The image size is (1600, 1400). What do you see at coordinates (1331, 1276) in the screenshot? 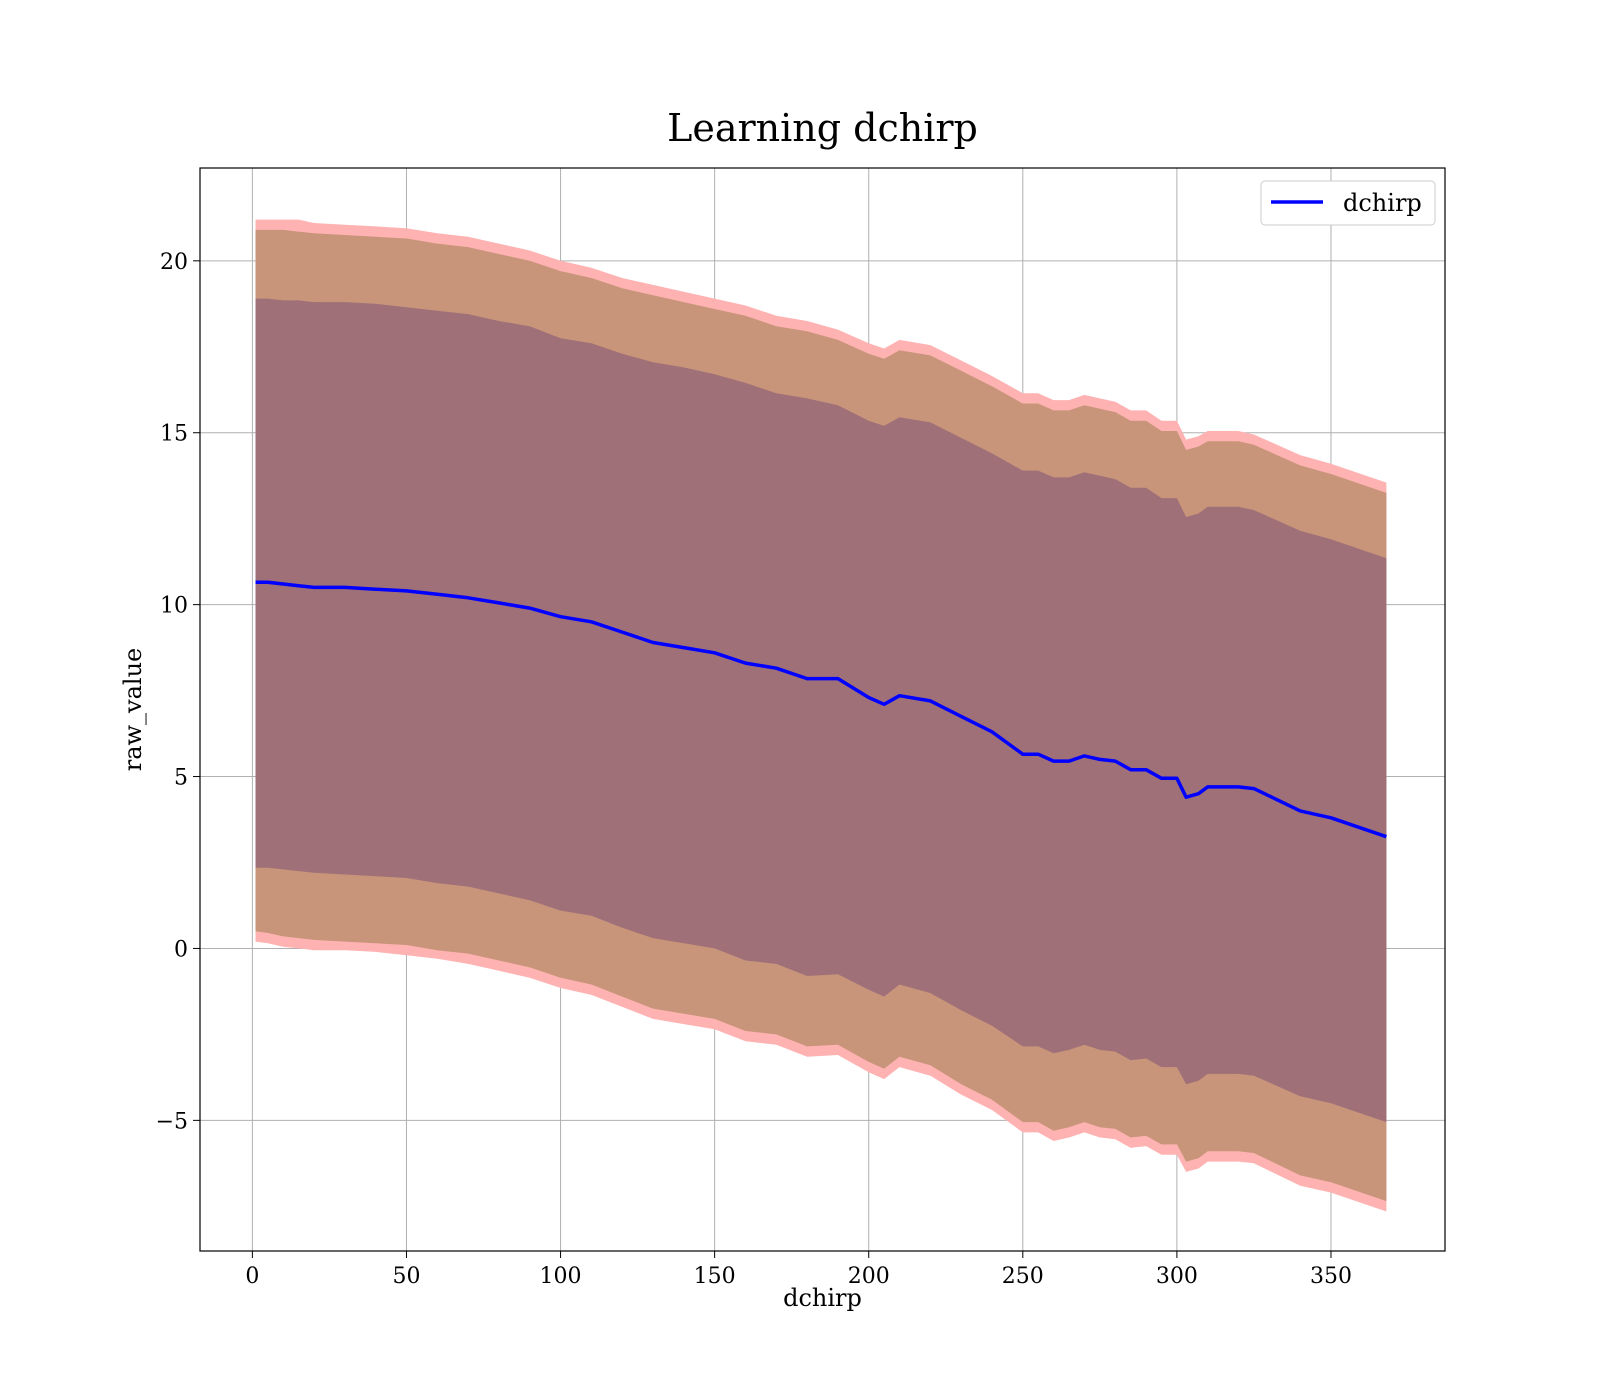
I see `x-tick-label: 350` at bounding box center [1331, 1276].